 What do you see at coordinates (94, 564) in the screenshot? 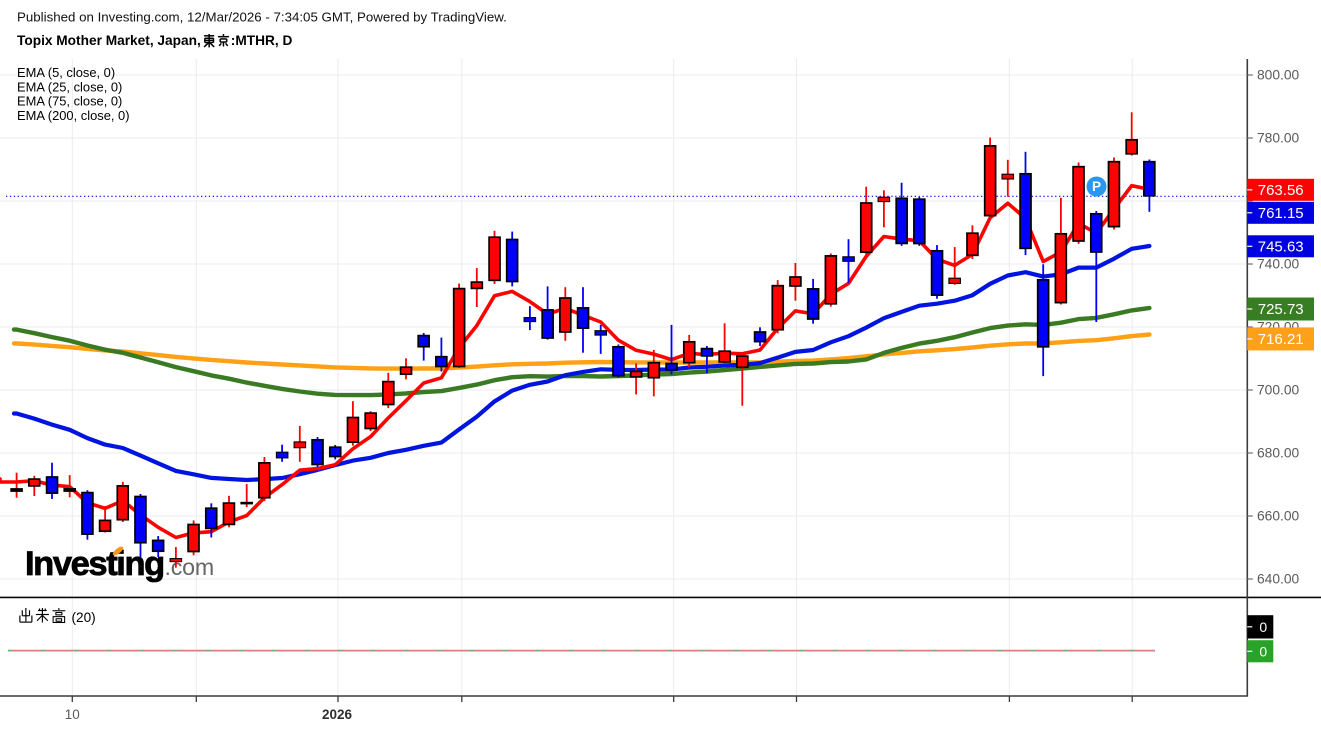
I see `svg-text: Investing` at bounding box center [94, 564].